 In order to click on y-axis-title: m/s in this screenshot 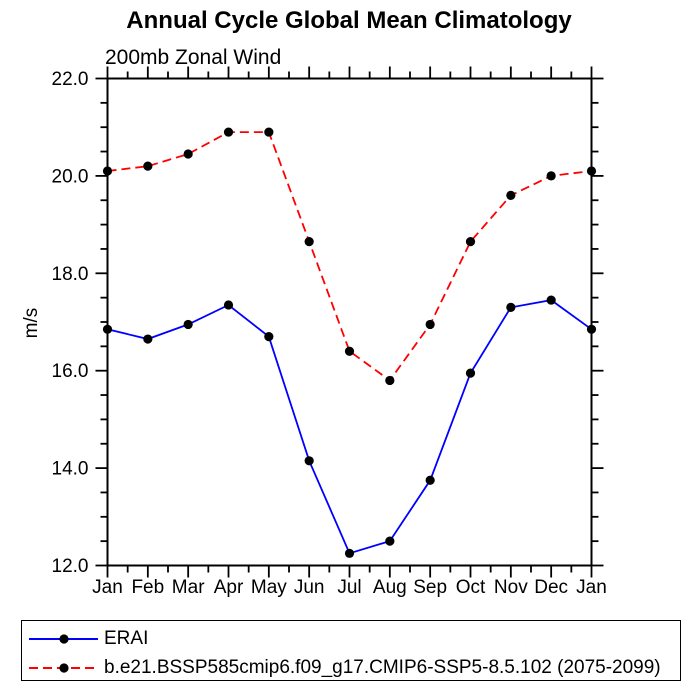, I will do `click(31, 323)`.